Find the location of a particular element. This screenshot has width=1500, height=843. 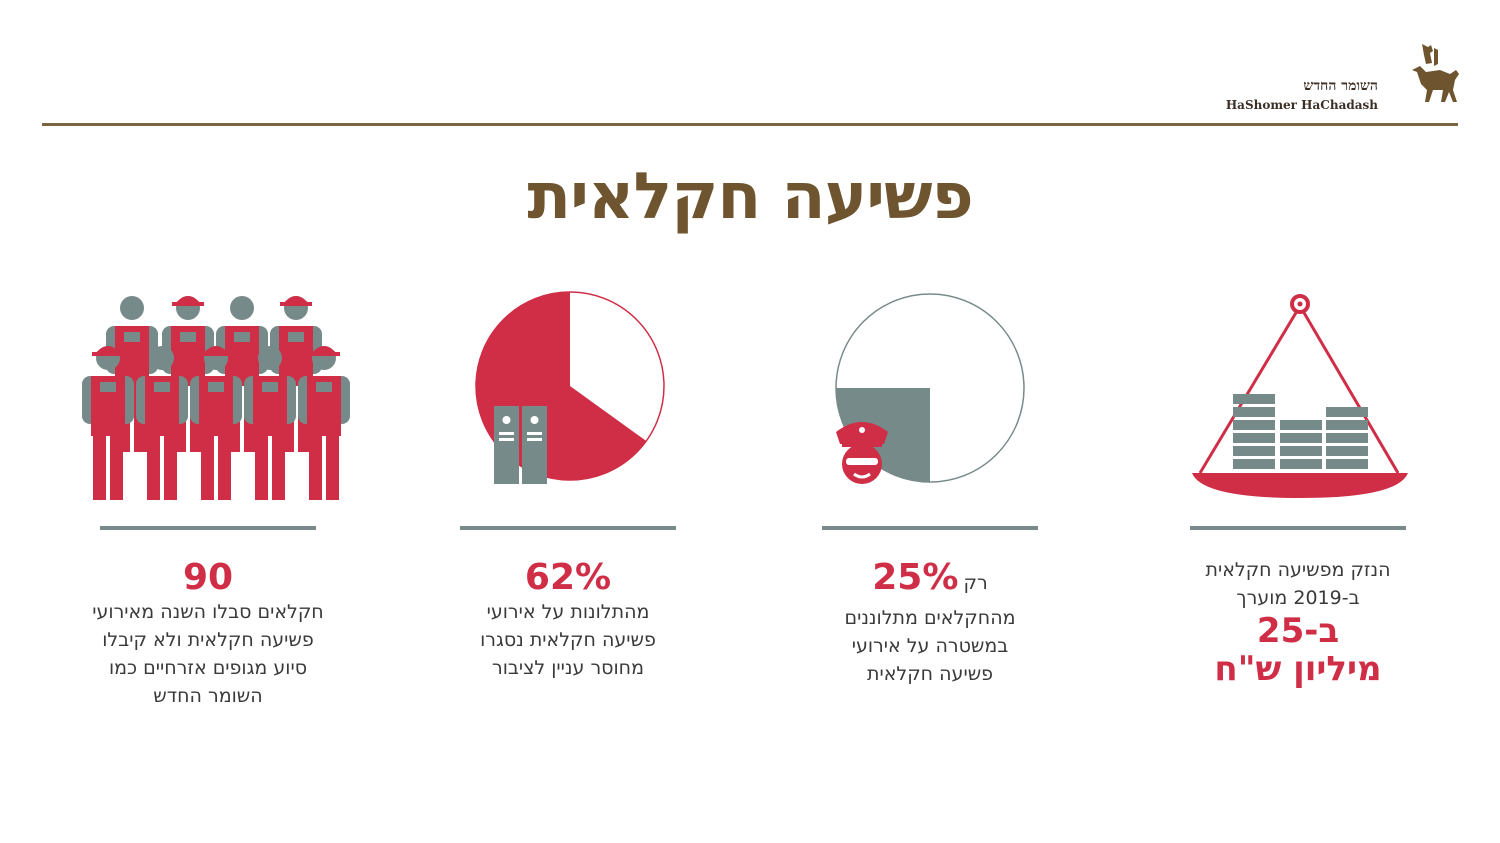

brand-name-hebrew: השומר החדש is located at coordinates (1340, 86).